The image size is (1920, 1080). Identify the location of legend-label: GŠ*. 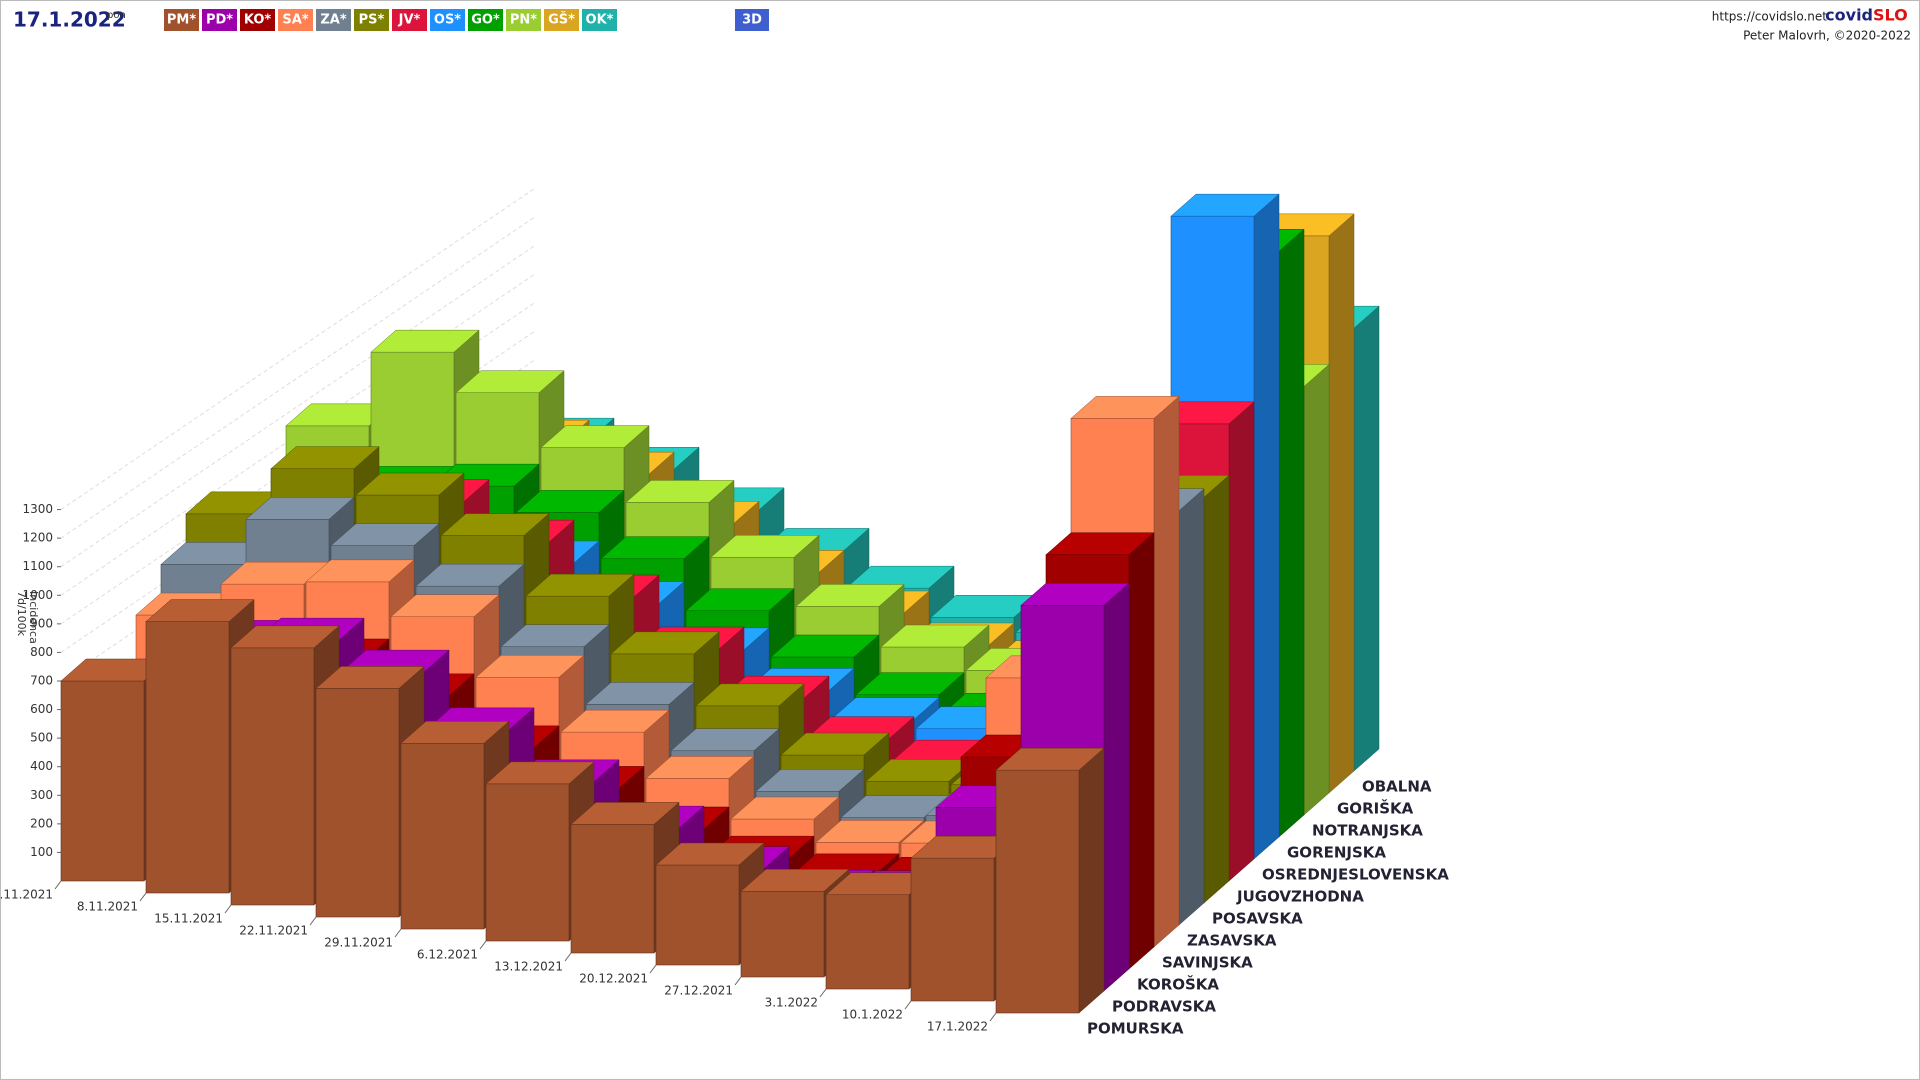
(561, 20).